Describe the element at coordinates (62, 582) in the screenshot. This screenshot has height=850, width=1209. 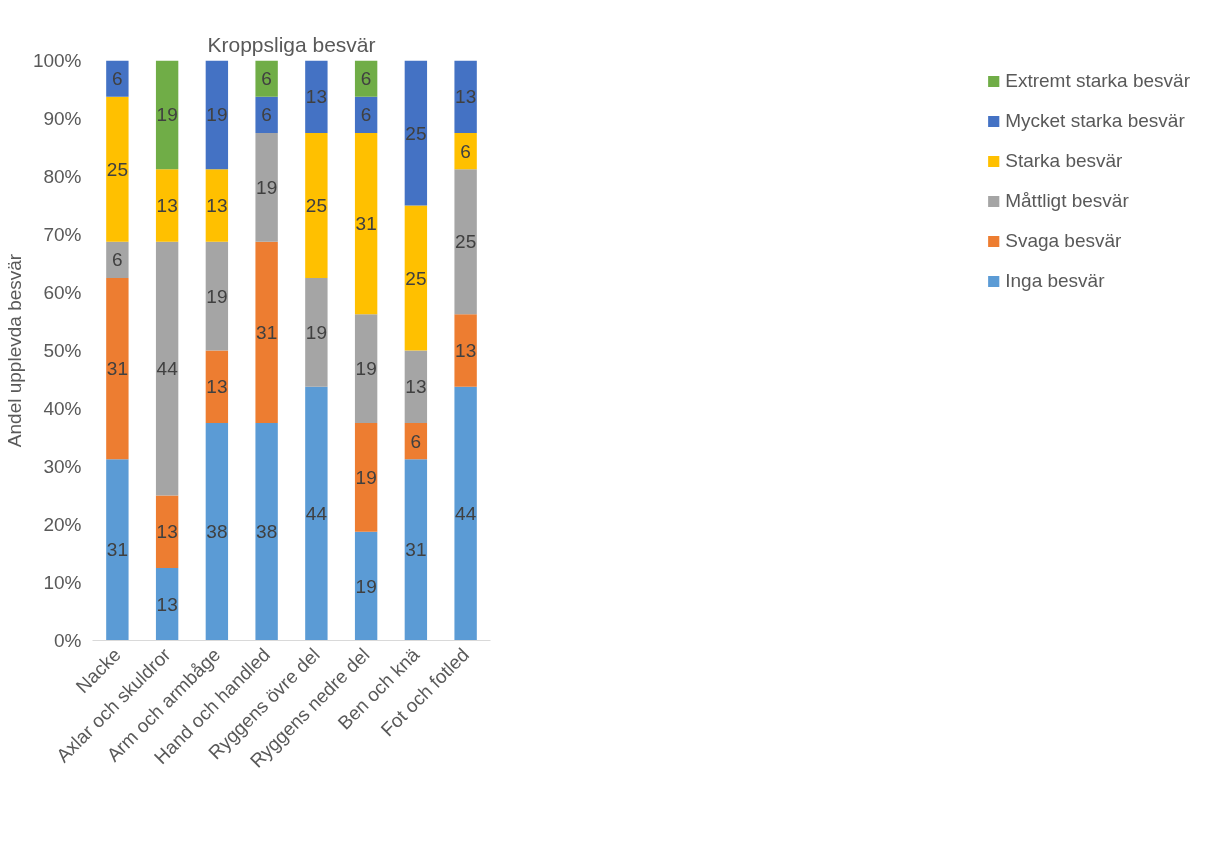
I see `y-tick-label: 10%` at that location.